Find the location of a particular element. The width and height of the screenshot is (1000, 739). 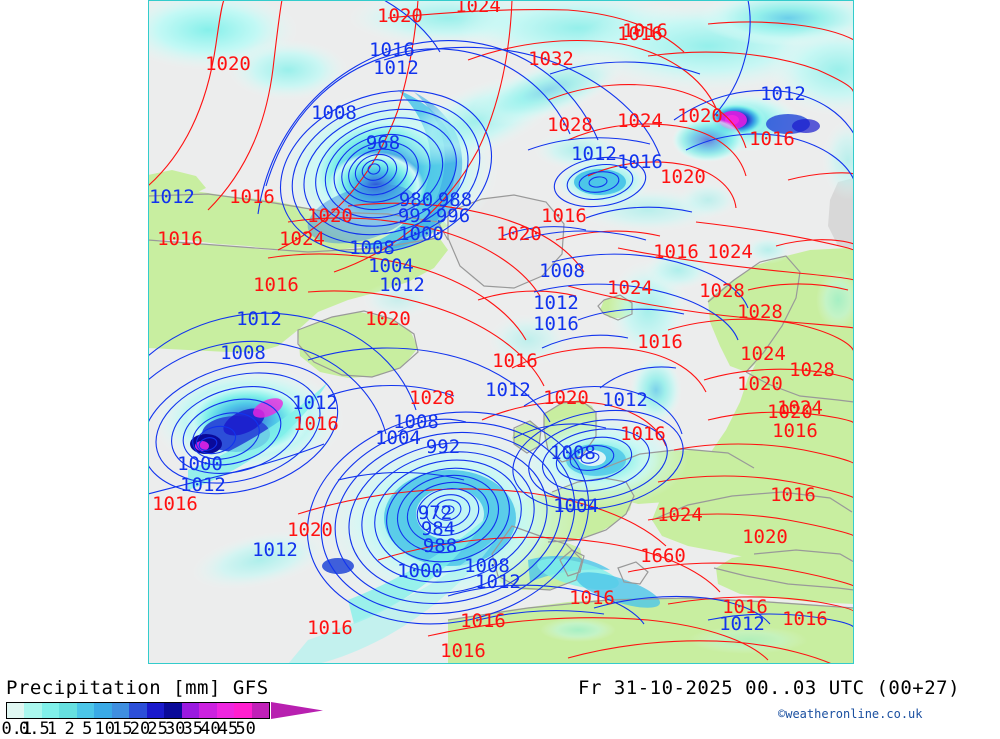

isobar-label: 996 is located at coordinates (453, 216).